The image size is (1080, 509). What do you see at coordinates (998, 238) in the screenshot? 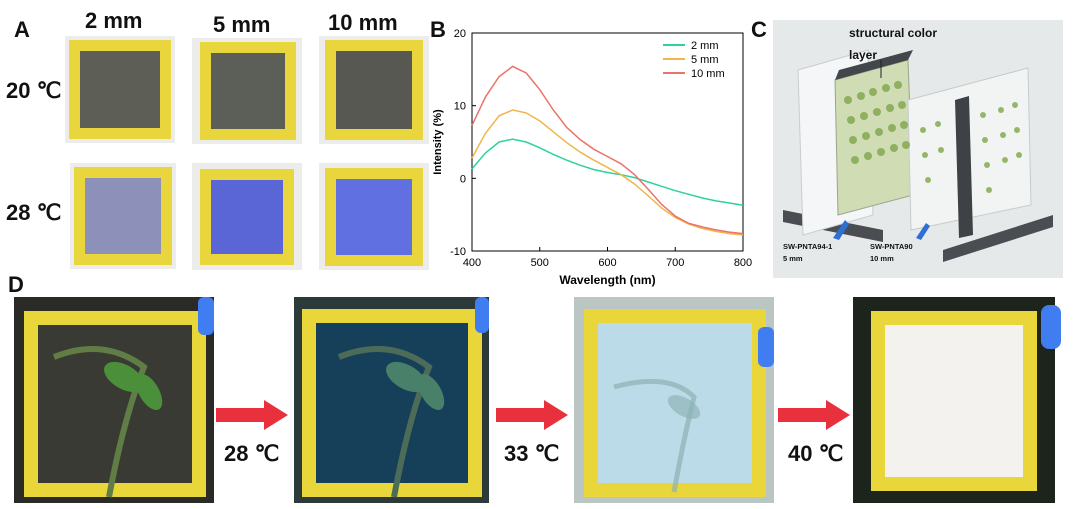
I see `base-rail-right` at bounding box center [998, 238].